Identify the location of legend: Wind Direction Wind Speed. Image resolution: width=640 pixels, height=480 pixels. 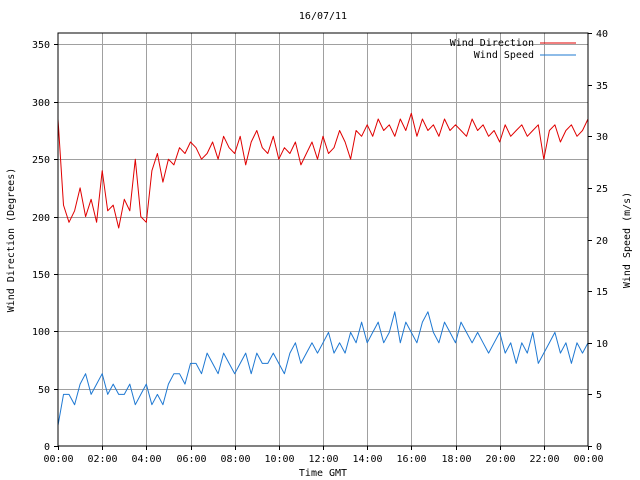
(513, 49).